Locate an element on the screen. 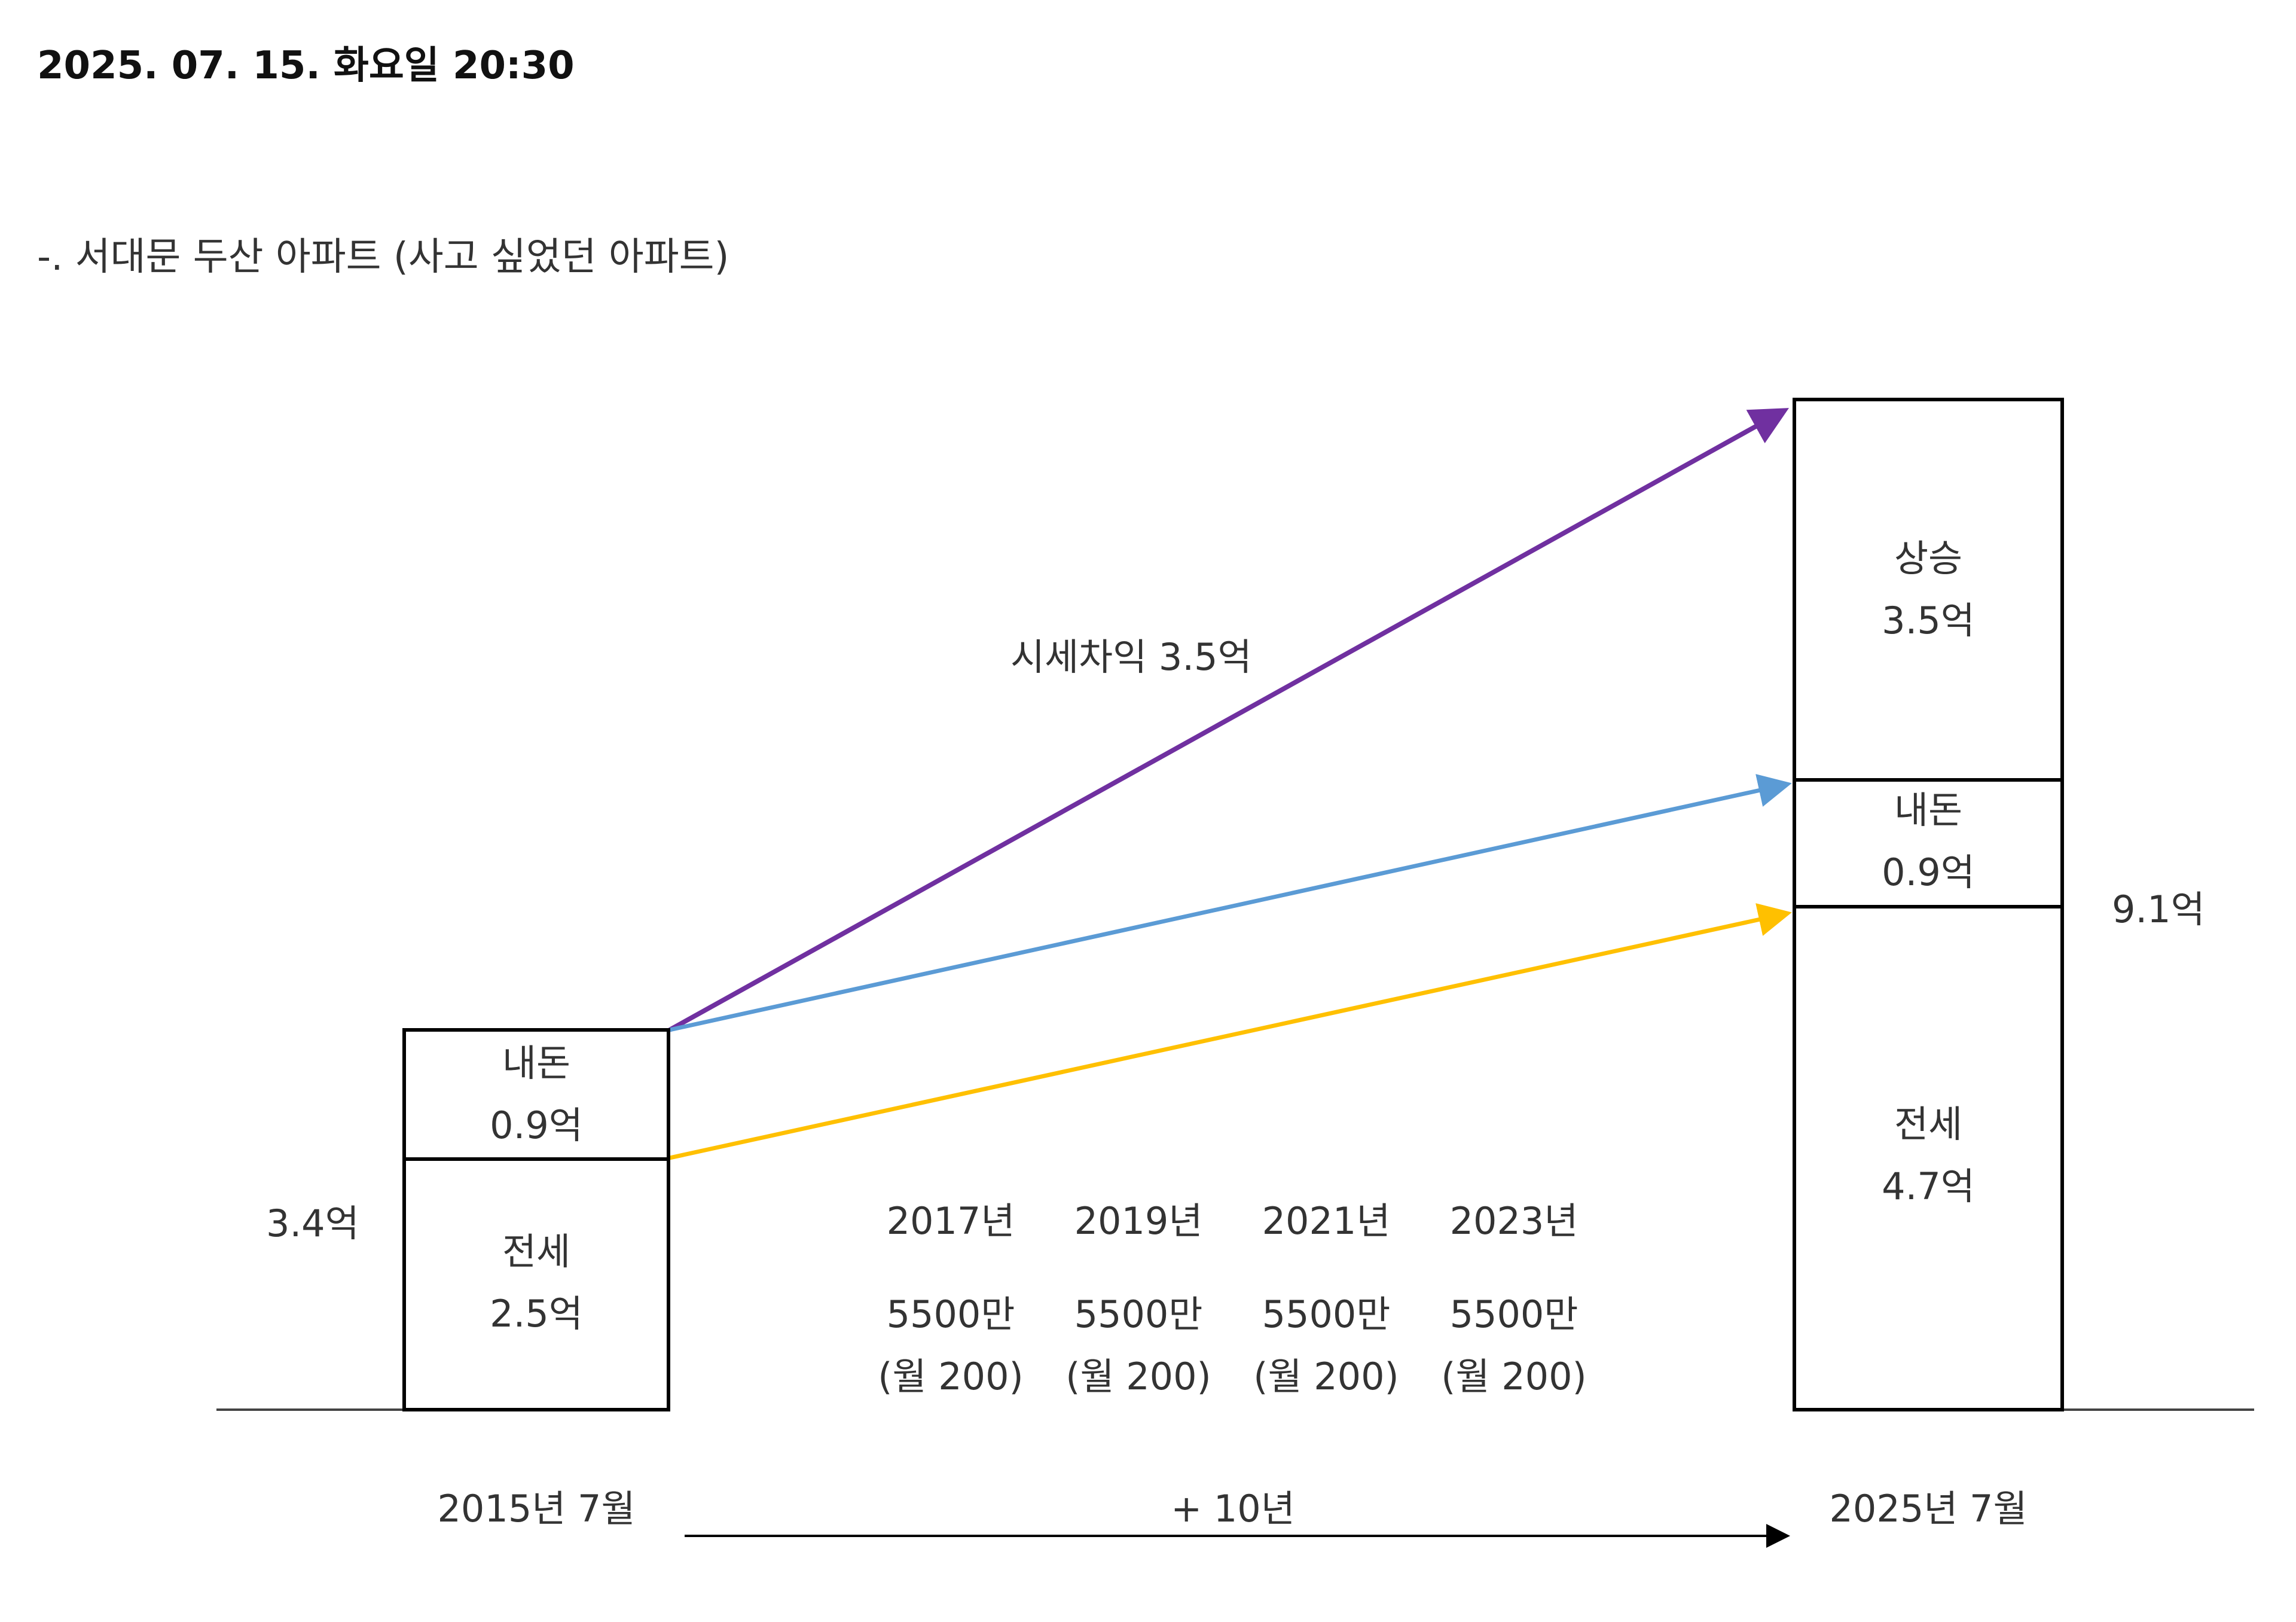 The width and height of the screenshot is (2296, 1622). left-total-label: 3.4억 is located at coordinates (312, 1223).